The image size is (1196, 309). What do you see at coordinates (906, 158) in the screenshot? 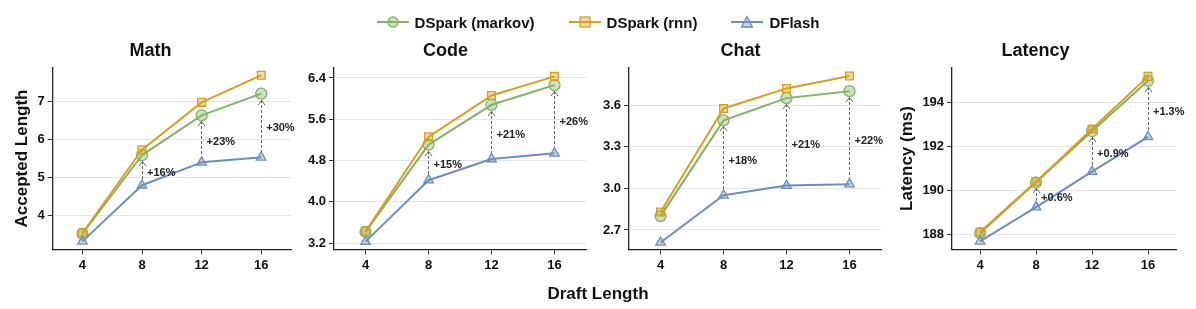
I see `y-axis-title: Latency (ms)` at bounding box center [906, 158].